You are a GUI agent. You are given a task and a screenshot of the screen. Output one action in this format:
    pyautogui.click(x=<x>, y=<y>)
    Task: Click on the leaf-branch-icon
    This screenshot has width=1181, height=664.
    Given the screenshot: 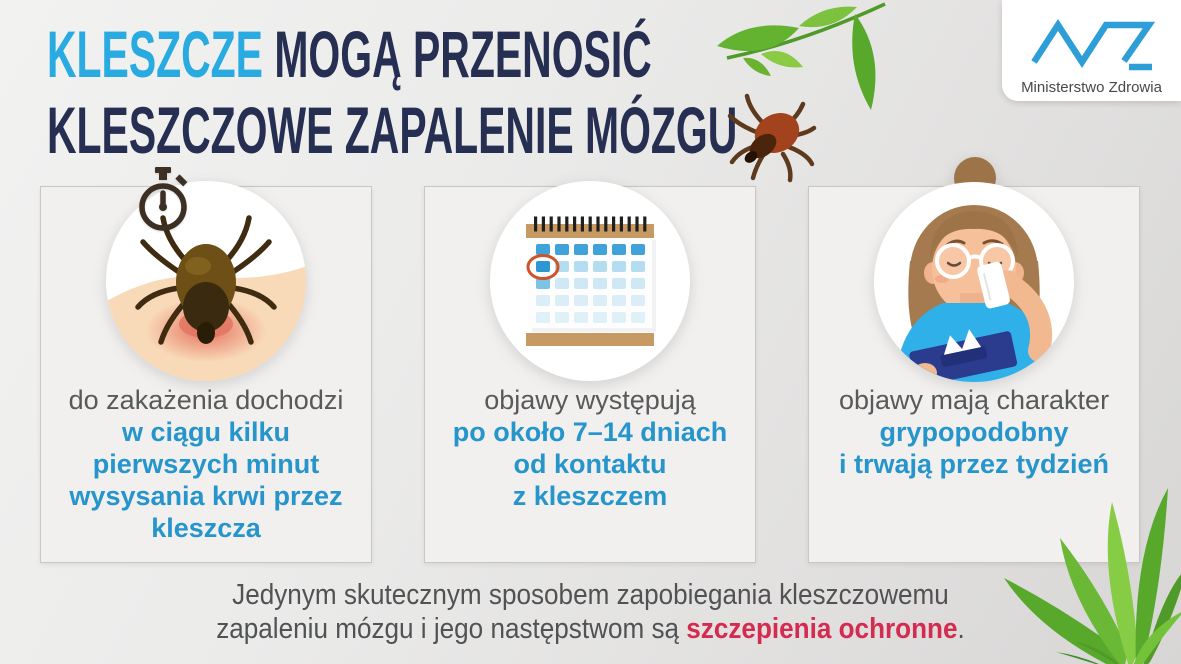 What is the action you would take?
    pyautogui.click(x=801, y=56)
    